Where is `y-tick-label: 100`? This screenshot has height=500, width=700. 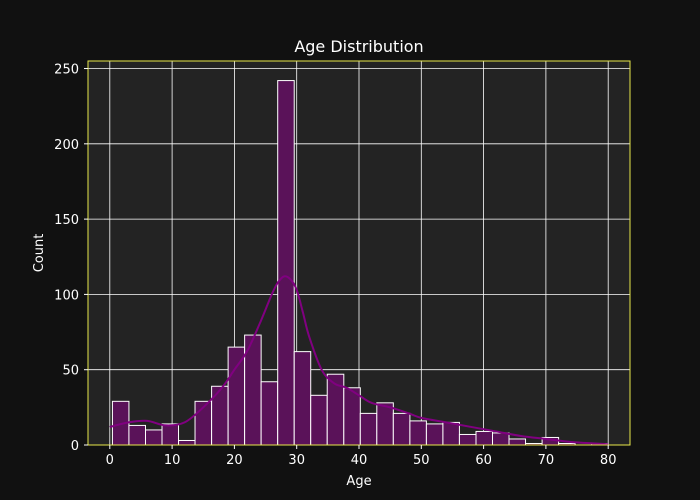 y-tick-label: 100 is located at coordinates (66, 295).